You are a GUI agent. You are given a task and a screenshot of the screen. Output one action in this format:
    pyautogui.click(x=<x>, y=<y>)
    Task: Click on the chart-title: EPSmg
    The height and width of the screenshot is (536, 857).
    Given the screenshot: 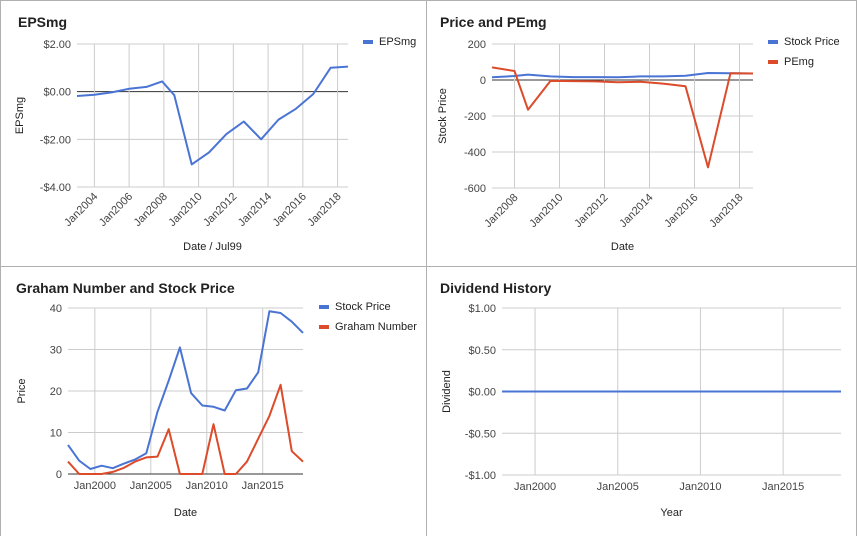 What is the action you would take?
    pyautogui.click(x=42, y=22)
    